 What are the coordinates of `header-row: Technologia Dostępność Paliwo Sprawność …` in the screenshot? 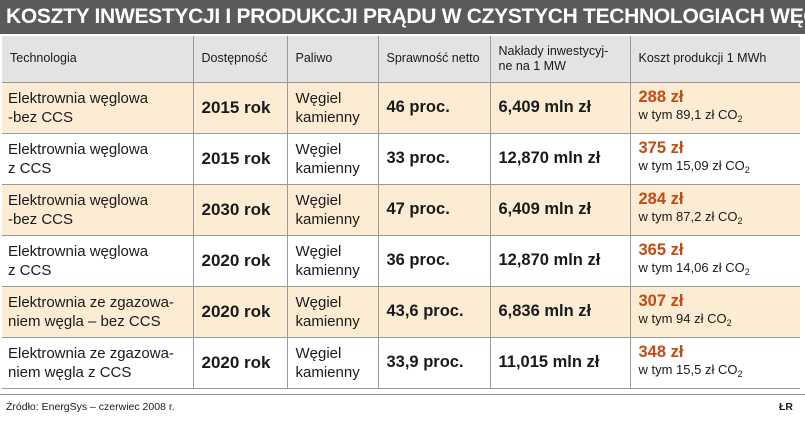 It's located at (401, 59).